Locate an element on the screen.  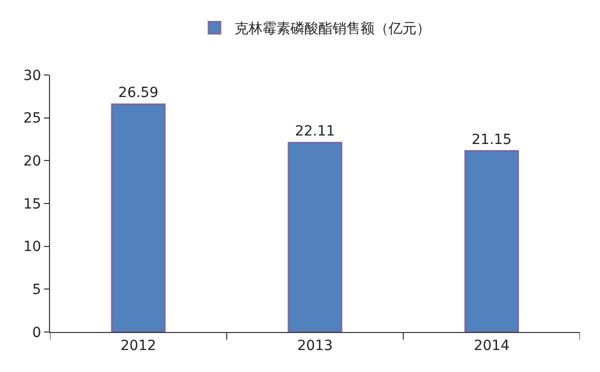
y-tick-label: 10 is located at coordinates (32, 247).